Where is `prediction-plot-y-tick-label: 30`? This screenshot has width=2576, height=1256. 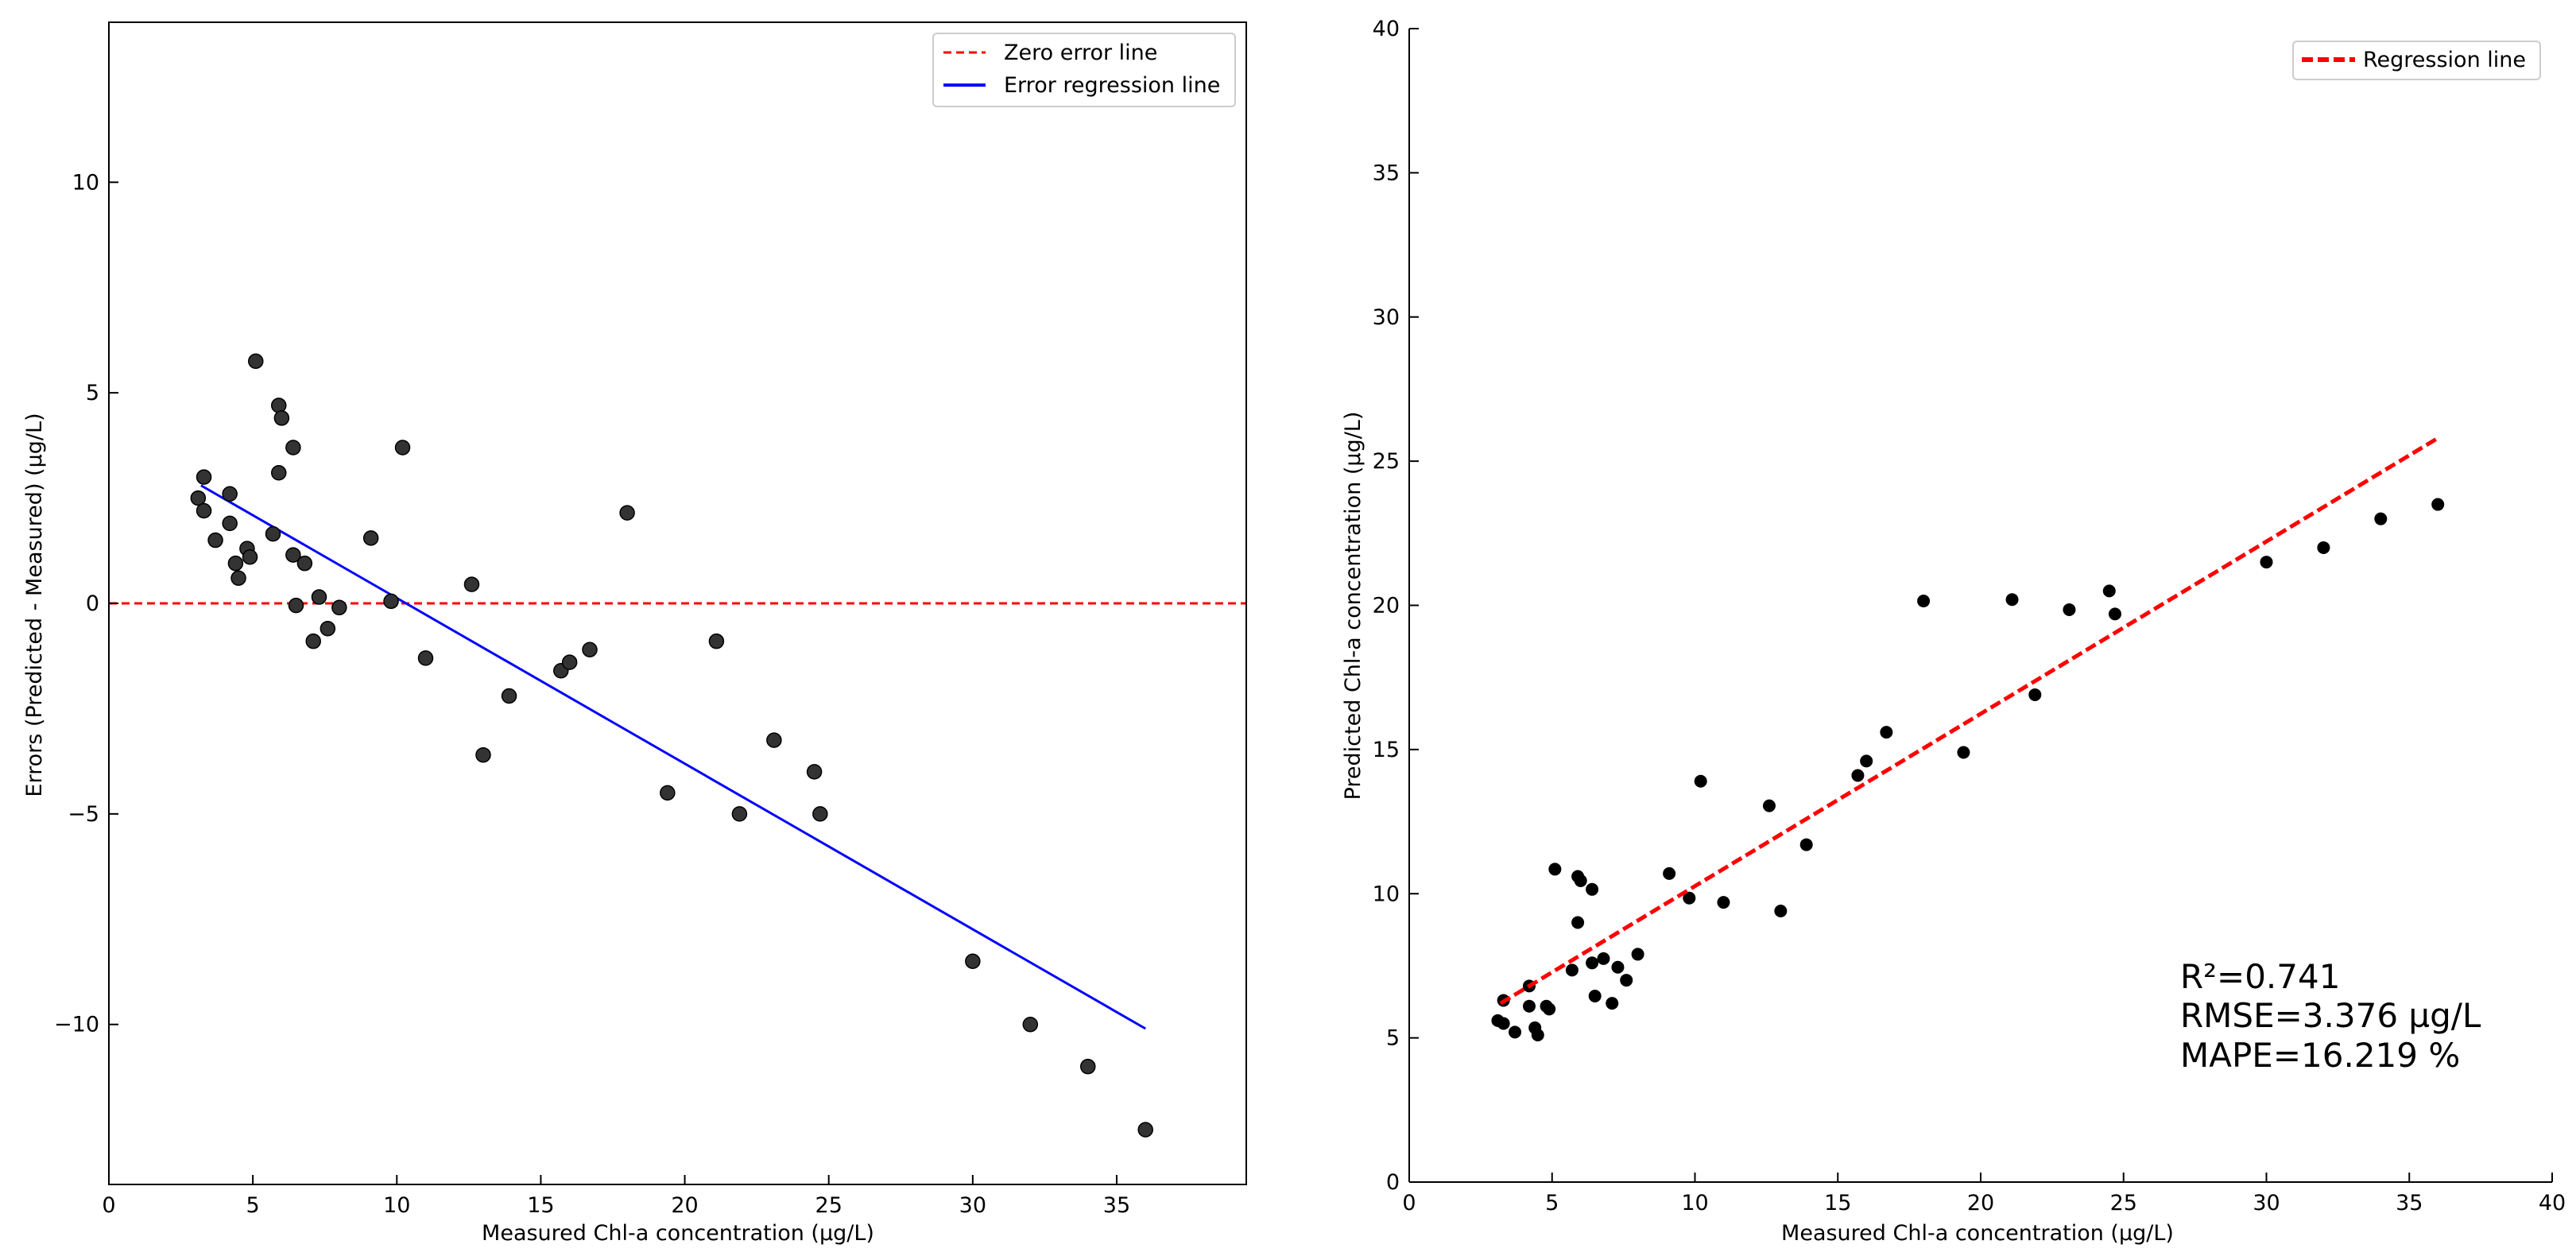 prediction-plot-y-tick-label: 30 is located at coordinates (1386, 317).